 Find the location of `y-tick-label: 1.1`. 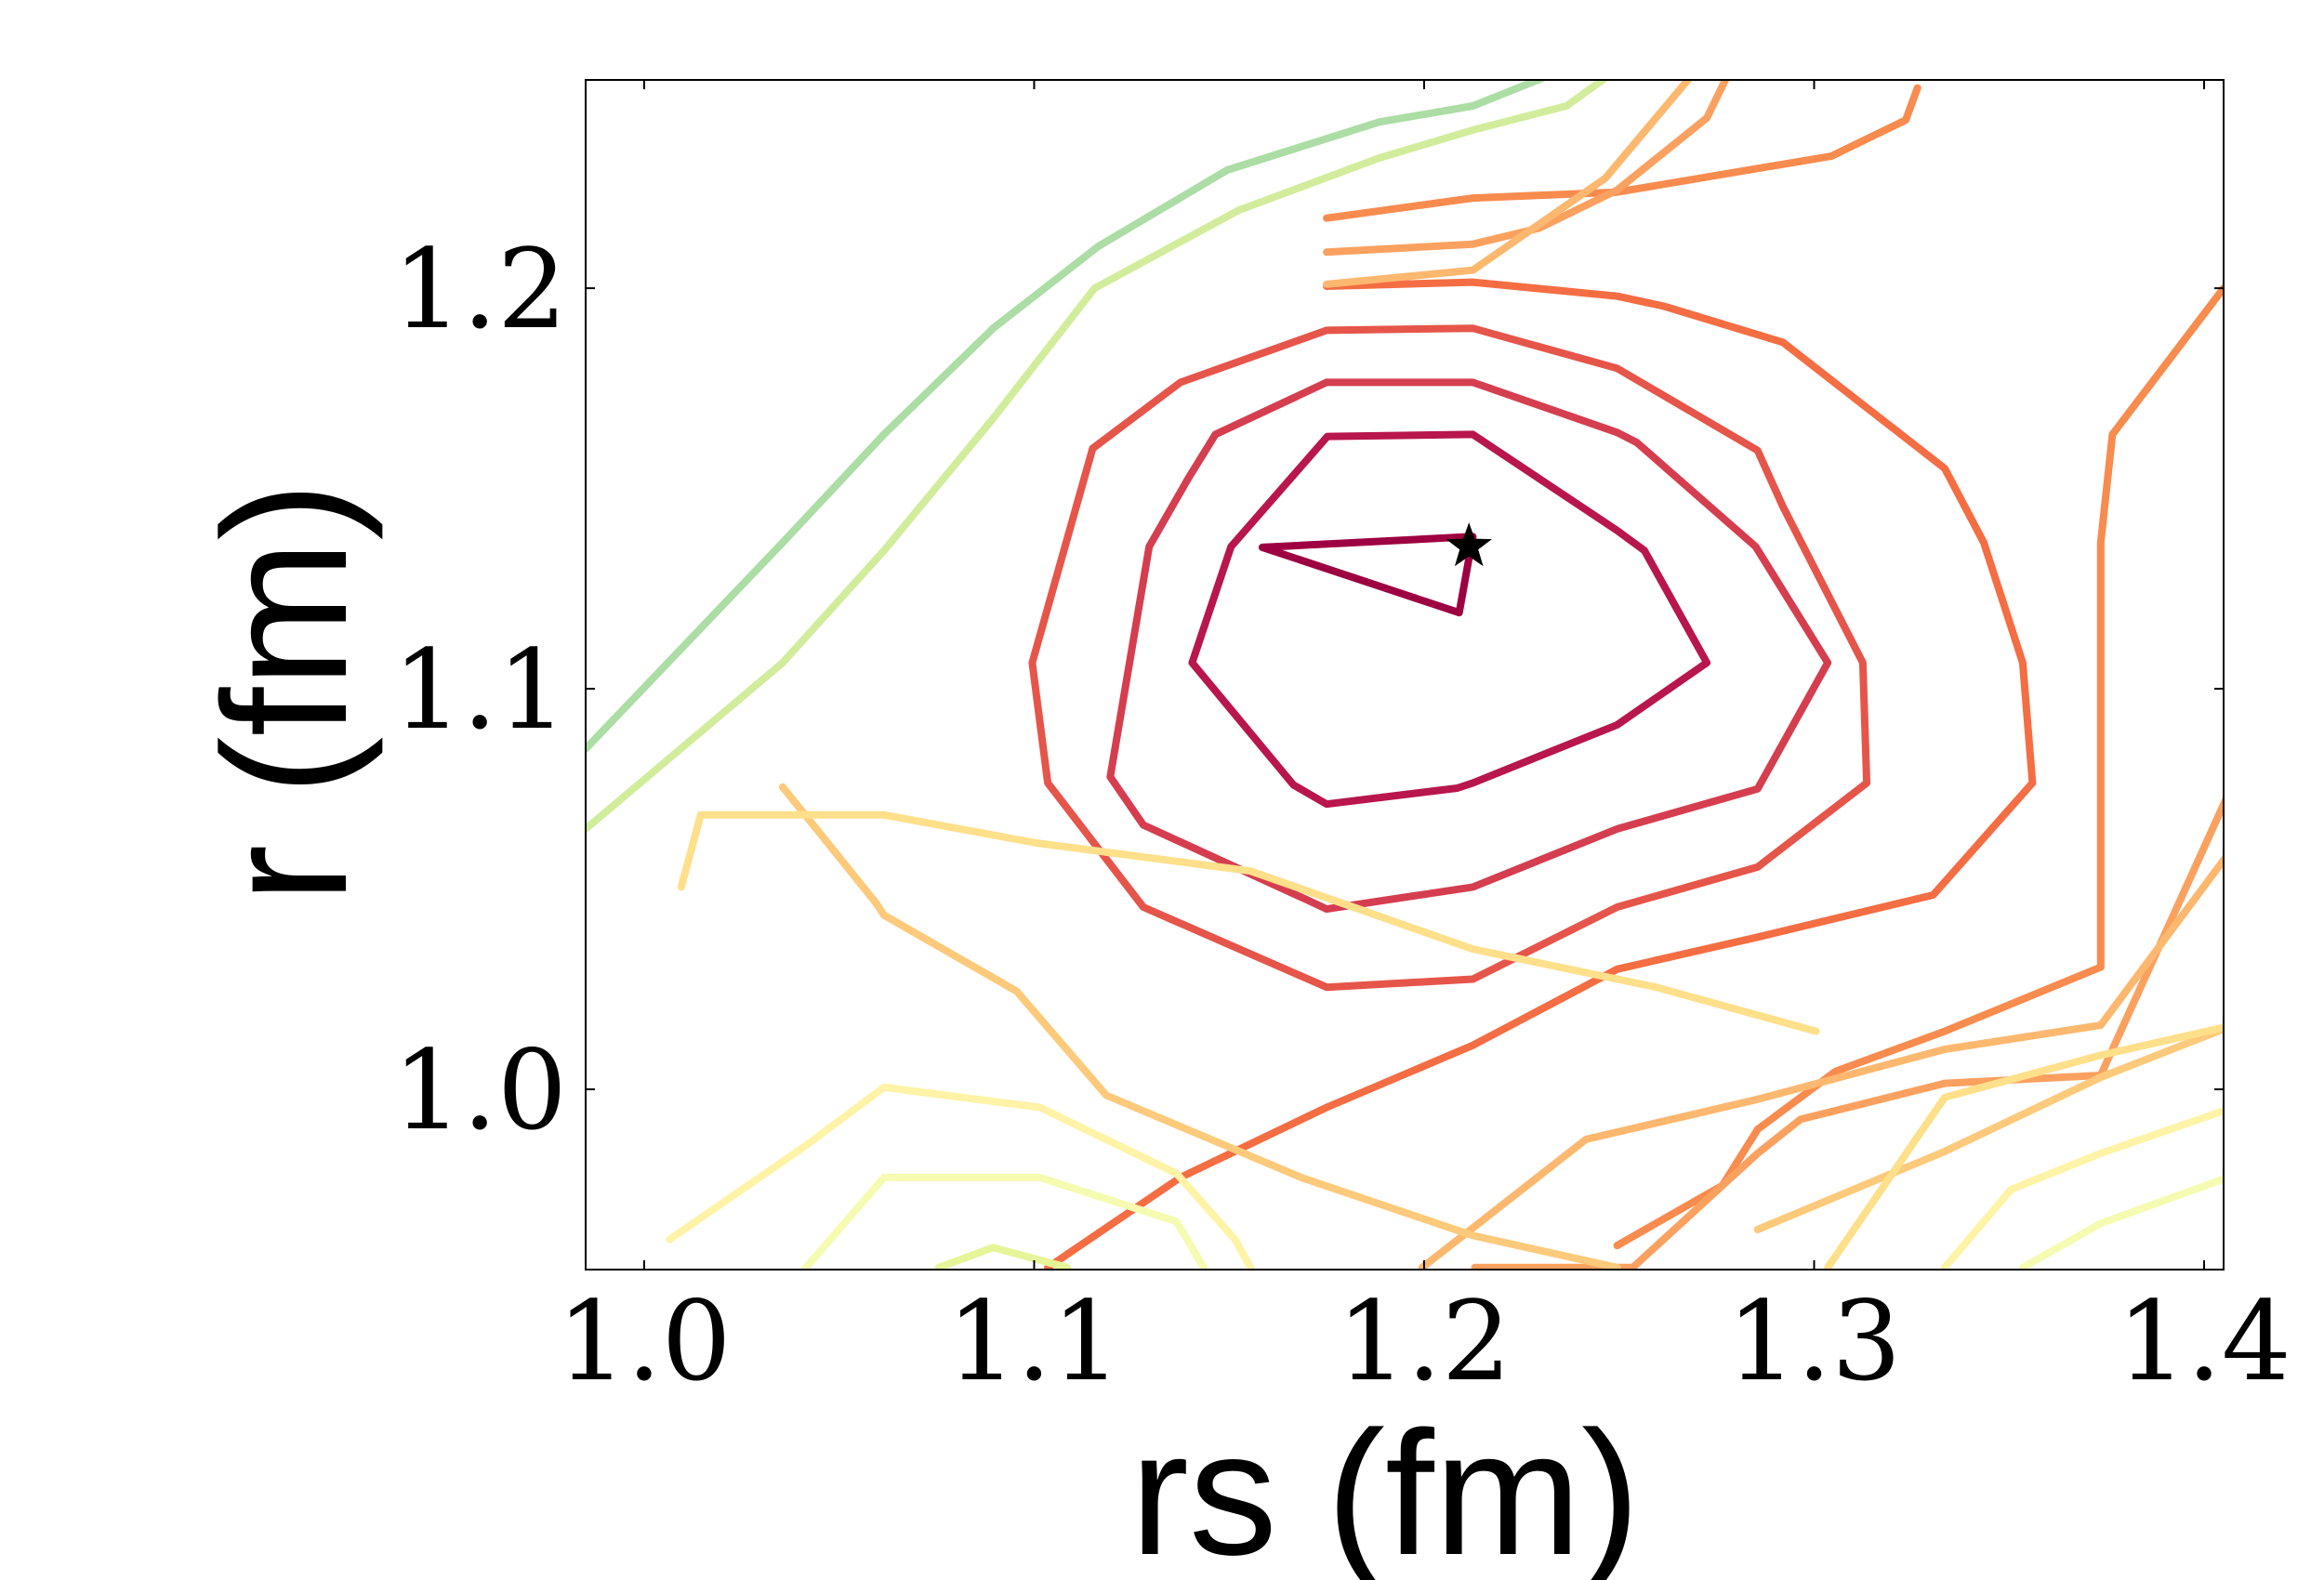

y-tick-label: 1.1 is located at coordinates (479, 689).